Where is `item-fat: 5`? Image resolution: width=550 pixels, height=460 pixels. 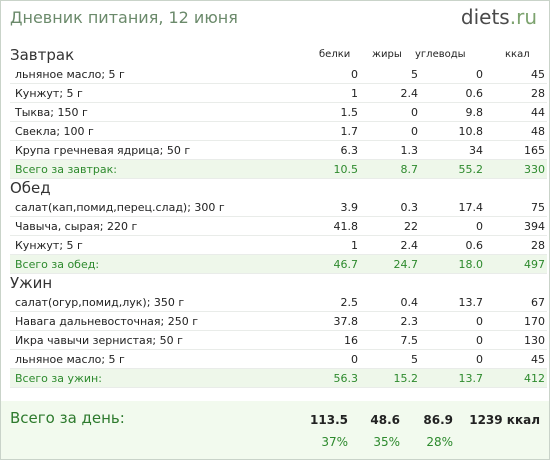
item-fat: 5 is located at coordinates (388, 74).